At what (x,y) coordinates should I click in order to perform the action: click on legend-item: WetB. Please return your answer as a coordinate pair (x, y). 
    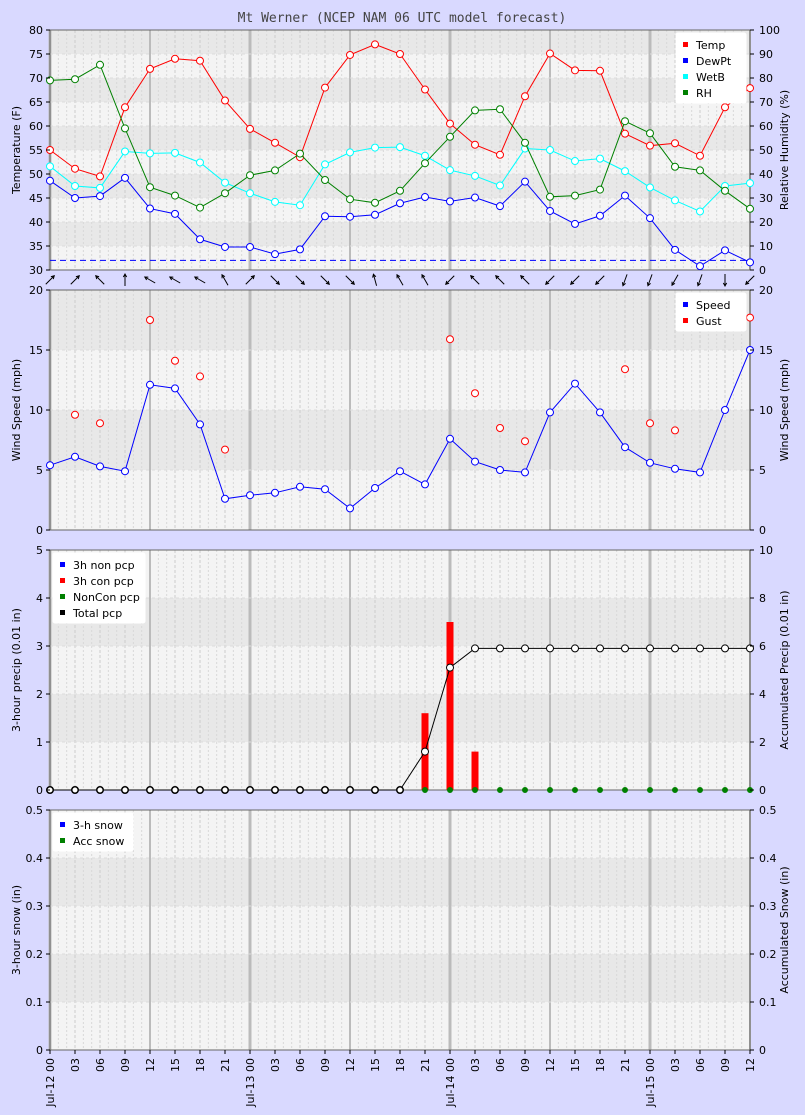
    Looking at the image, I should click on (710, 77).